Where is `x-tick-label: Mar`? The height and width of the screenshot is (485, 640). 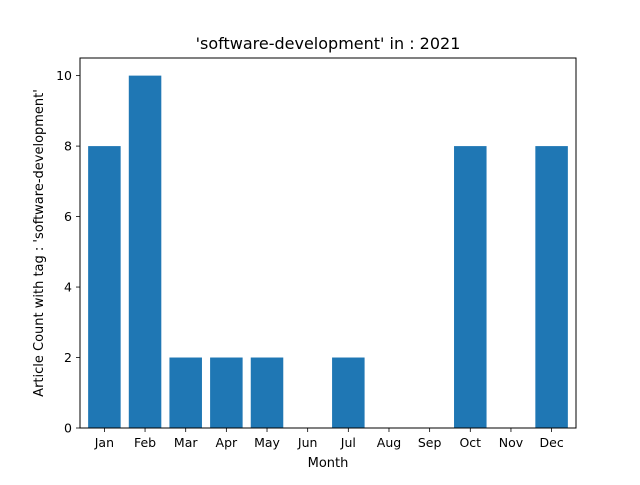
x-tick-label: Mar is located at coordinates (186, 442).